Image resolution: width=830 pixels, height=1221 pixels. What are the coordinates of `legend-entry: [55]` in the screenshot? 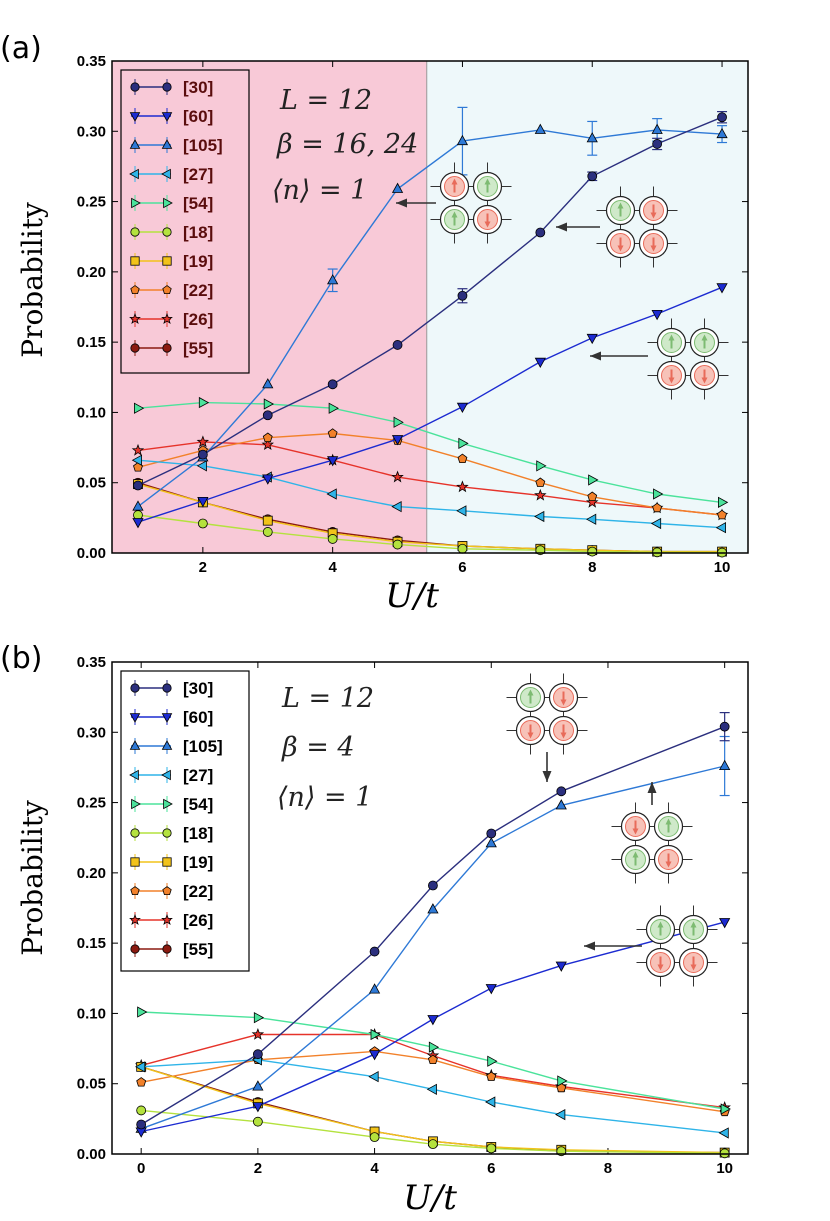 It's located at (171, 949).